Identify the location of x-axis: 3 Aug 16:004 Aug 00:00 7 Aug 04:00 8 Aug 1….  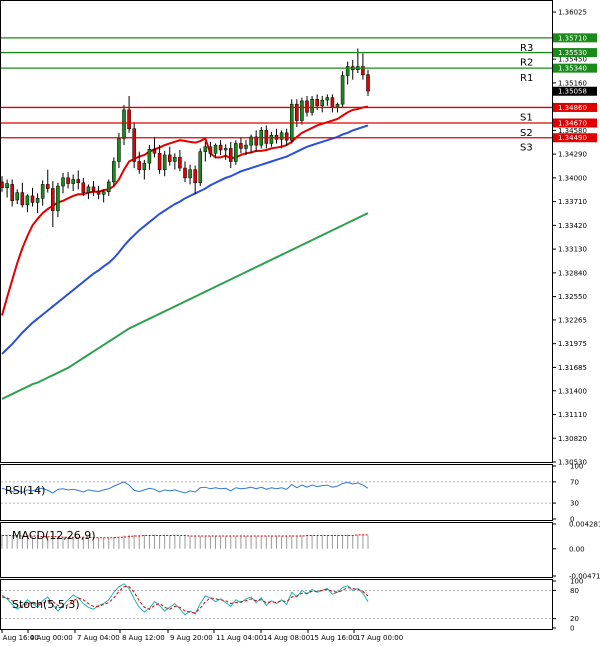
(201, 636).